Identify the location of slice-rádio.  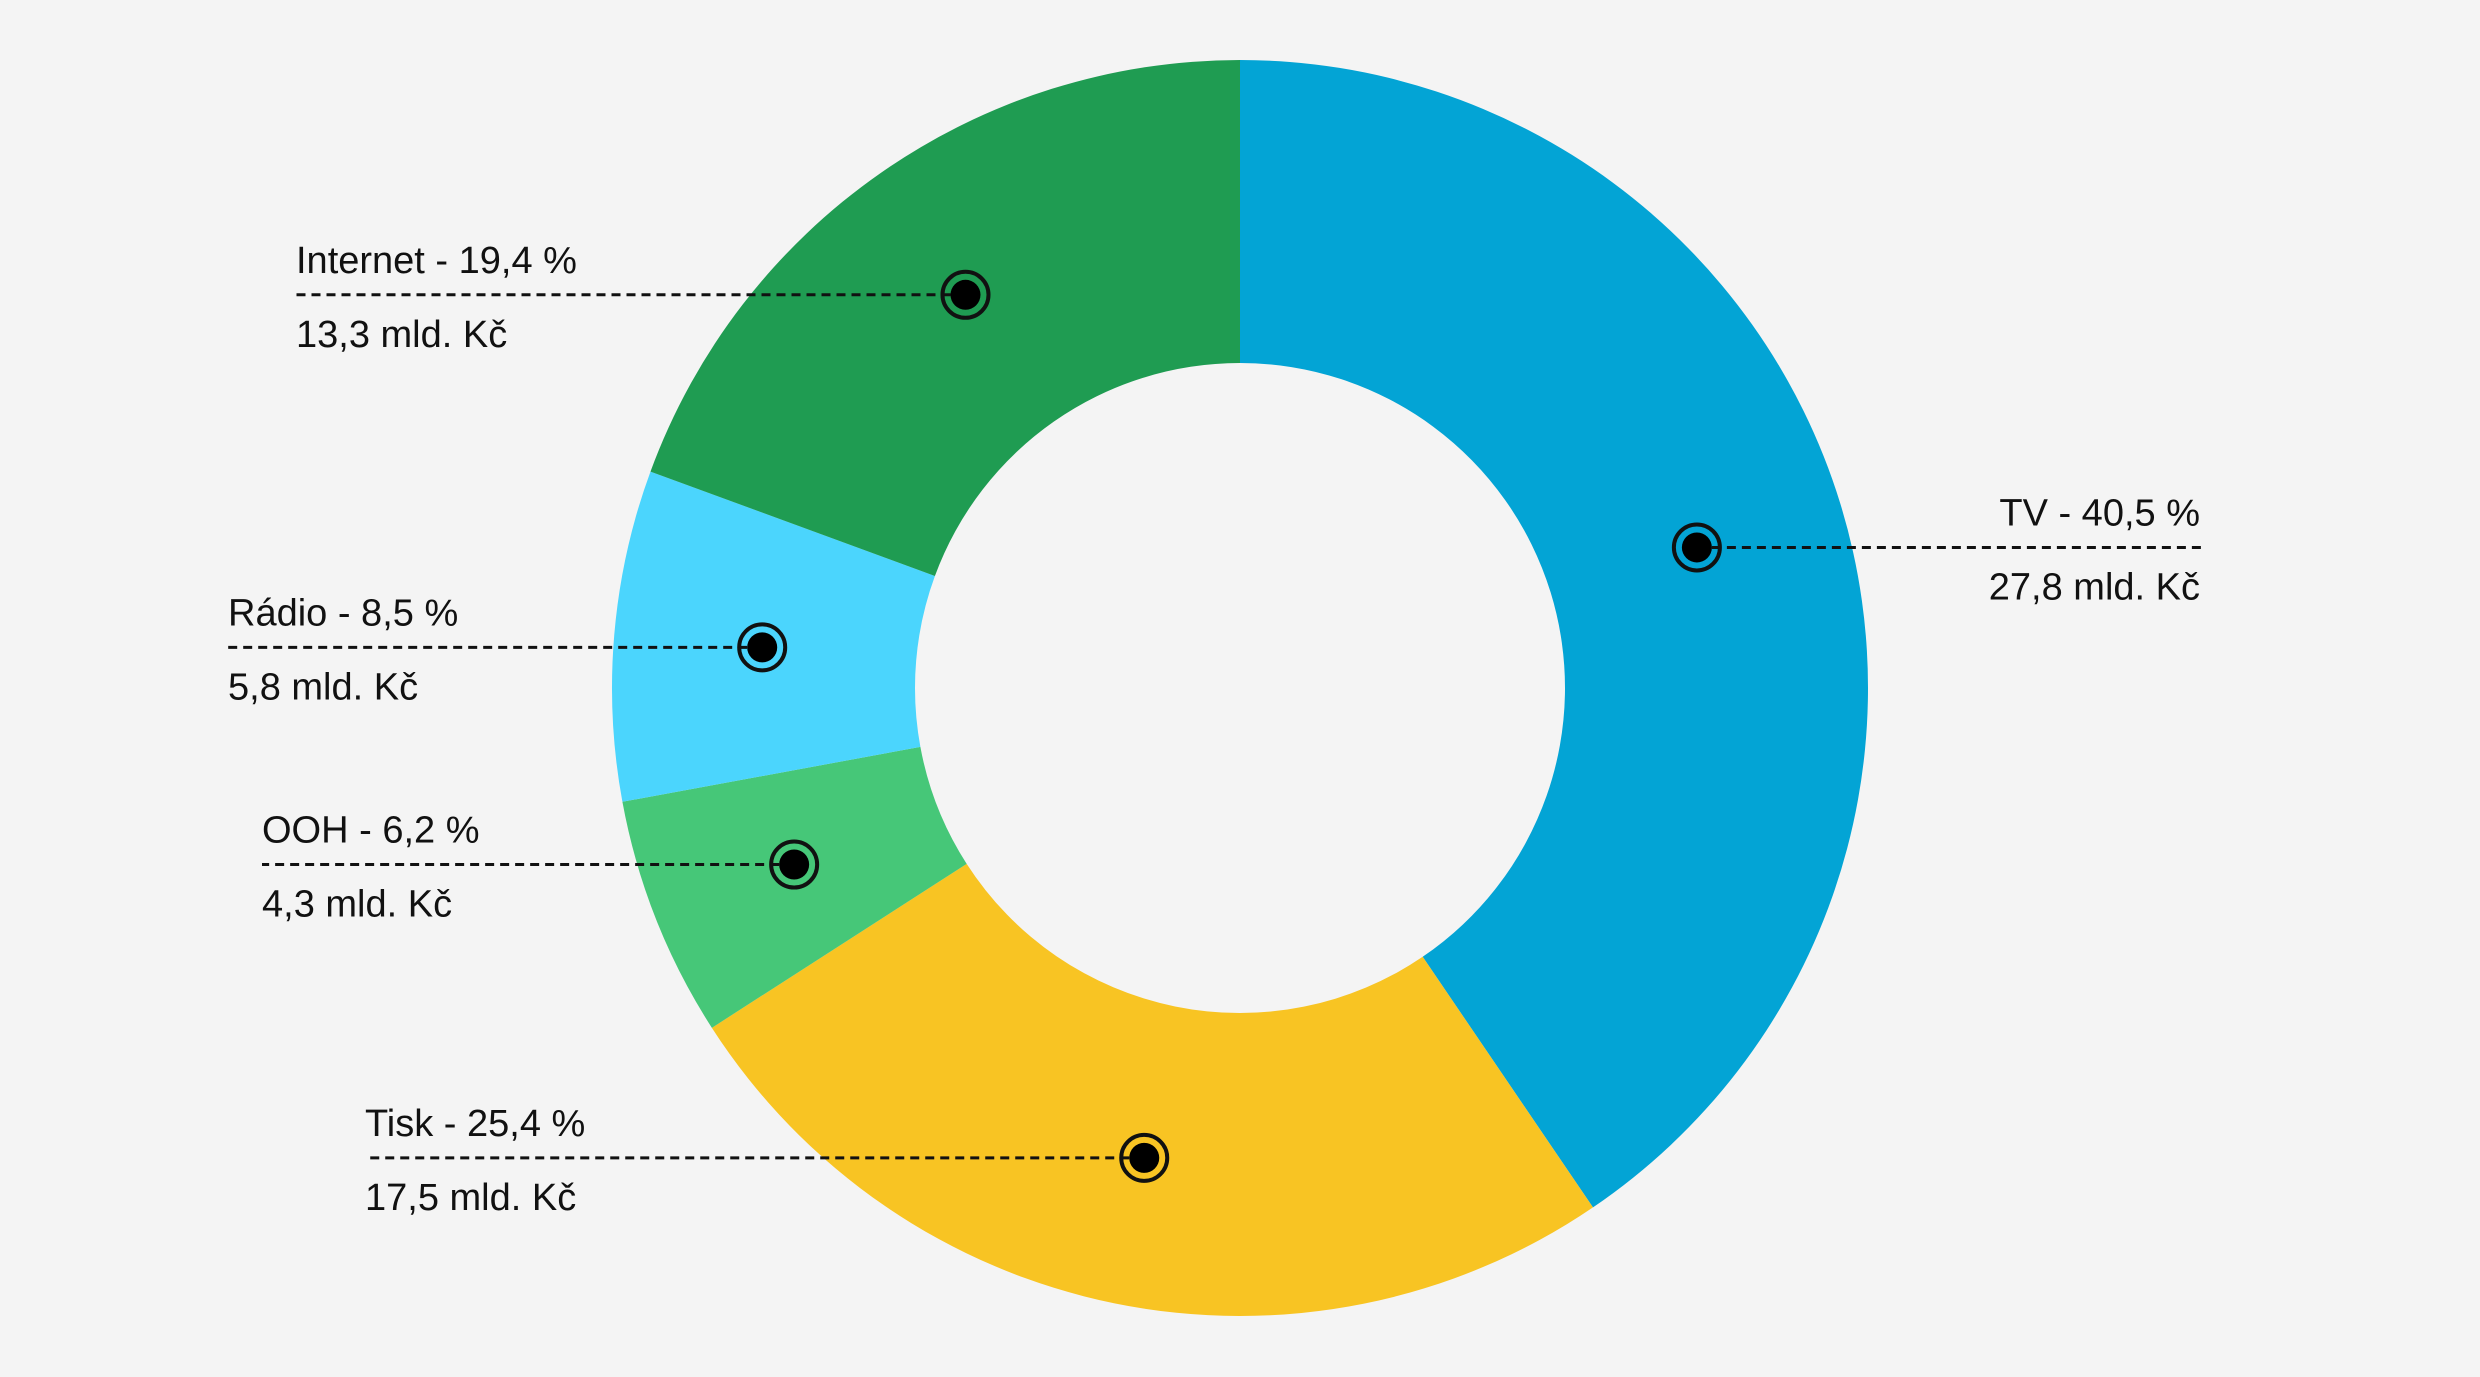
(773, 636).